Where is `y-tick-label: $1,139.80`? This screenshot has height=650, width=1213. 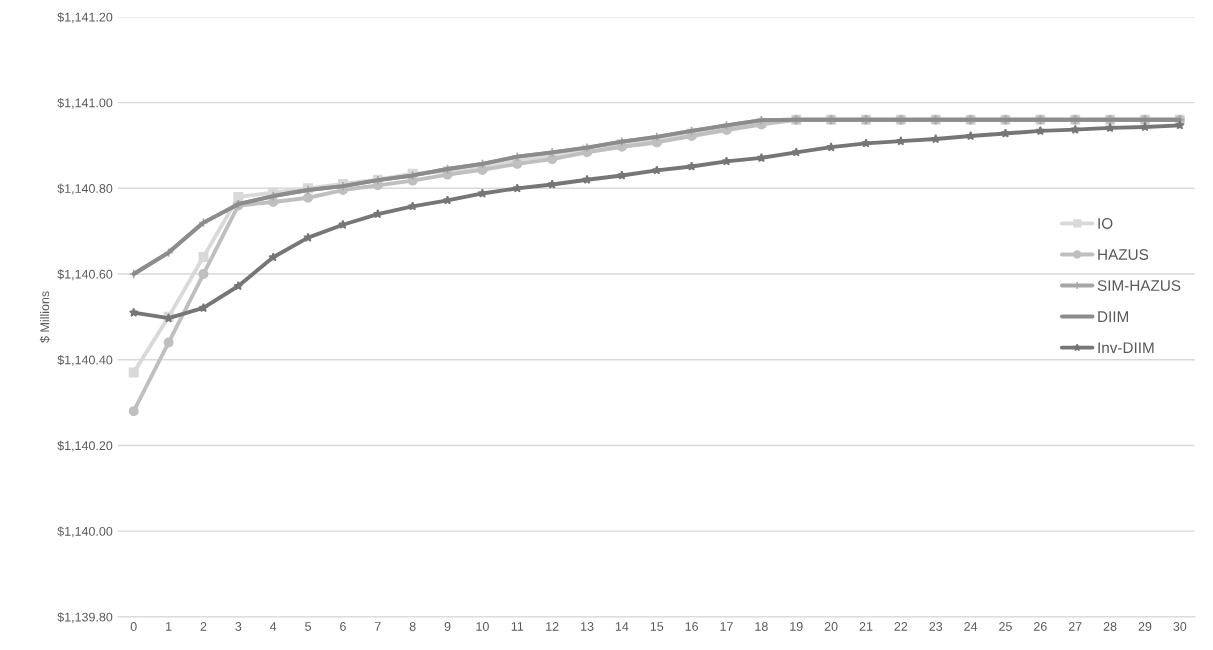
y-tick-label: $1,139.80 is located at coordinates (85, 617).